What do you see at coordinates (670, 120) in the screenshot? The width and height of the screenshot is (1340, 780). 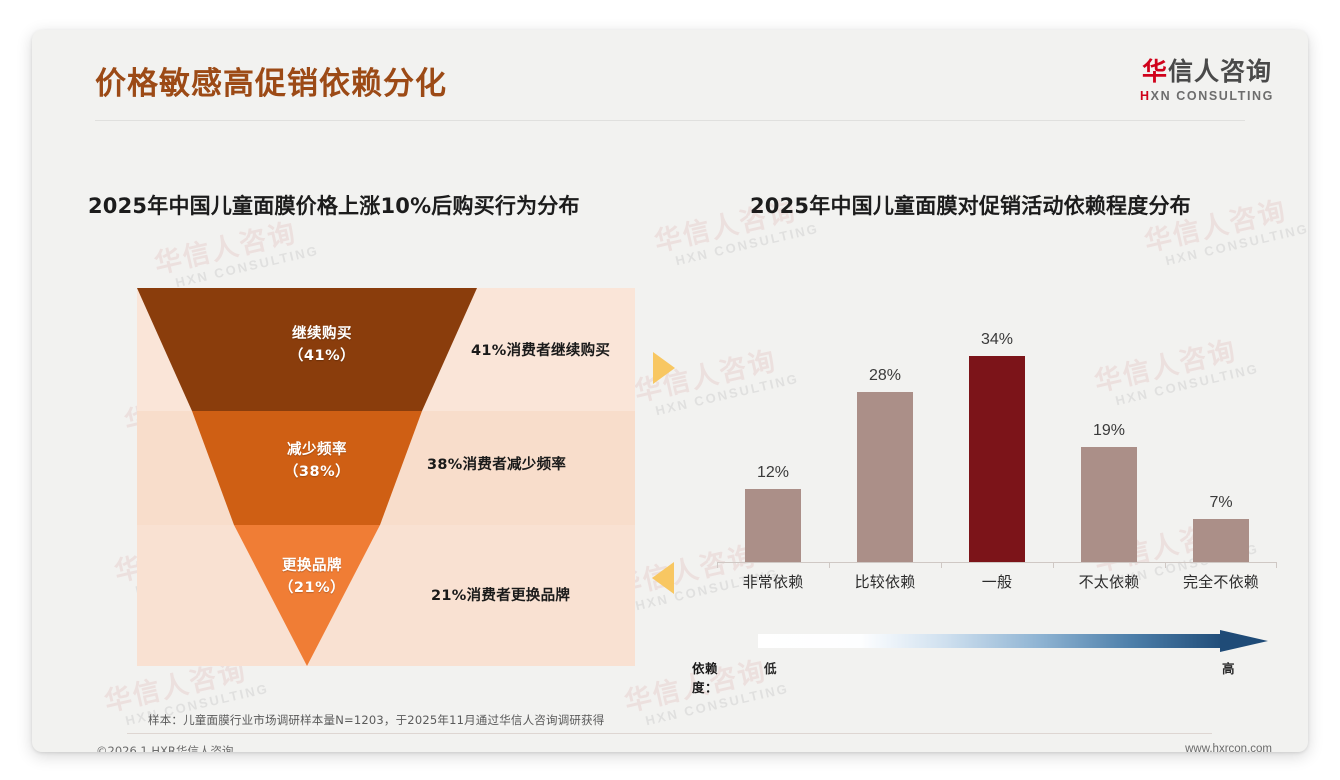 I see `header-divider` at bounding box center [670, 120].